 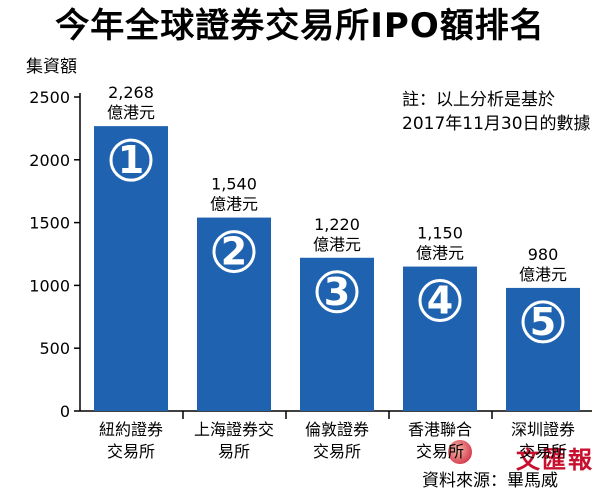 What do you see at coordinates (54, 348) in the screenshot?
I see `y-tick-label: 500` at bounding box center [54, 348].